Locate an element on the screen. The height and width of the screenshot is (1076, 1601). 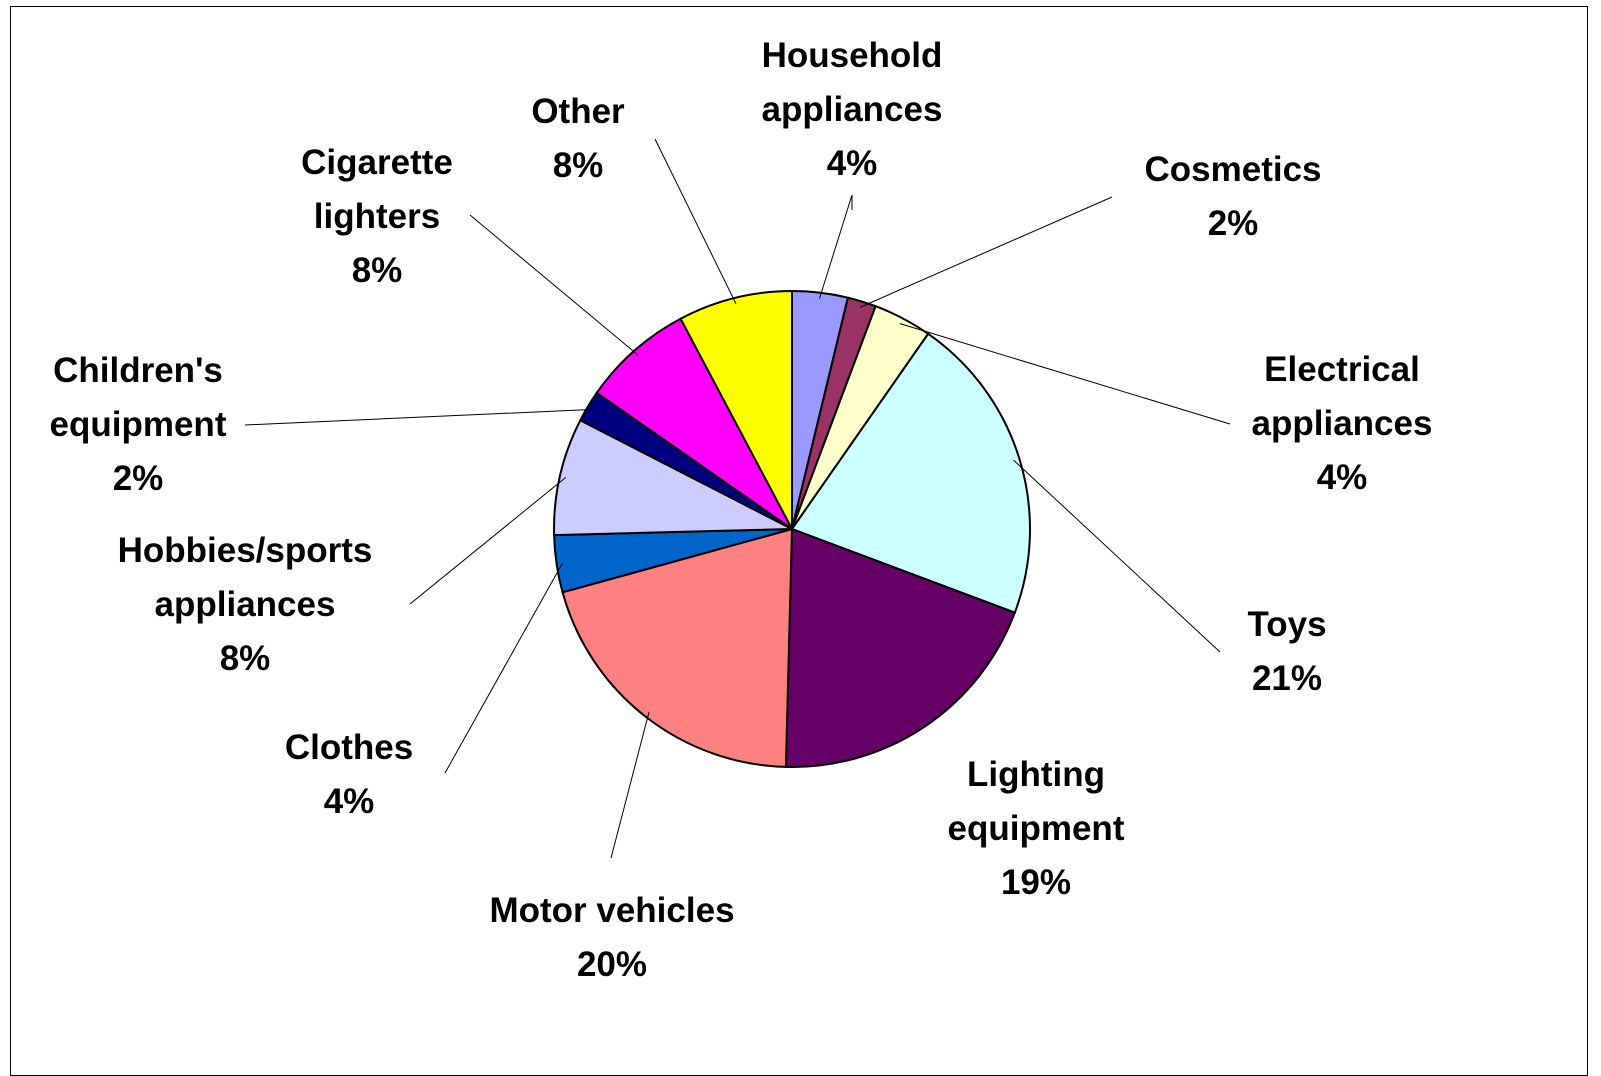
slice-percent: 20% is located at coordinates (612, 964).